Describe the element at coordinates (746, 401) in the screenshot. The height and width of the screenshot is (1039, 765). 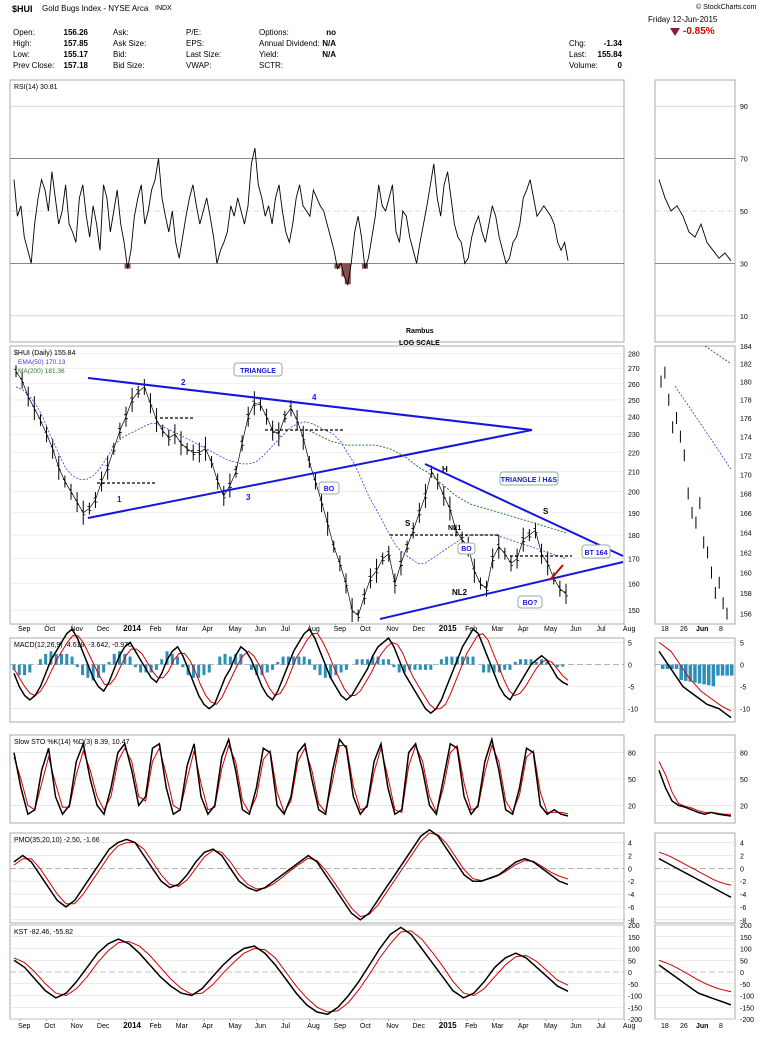
I see `y-tick-label: 178` at that location.